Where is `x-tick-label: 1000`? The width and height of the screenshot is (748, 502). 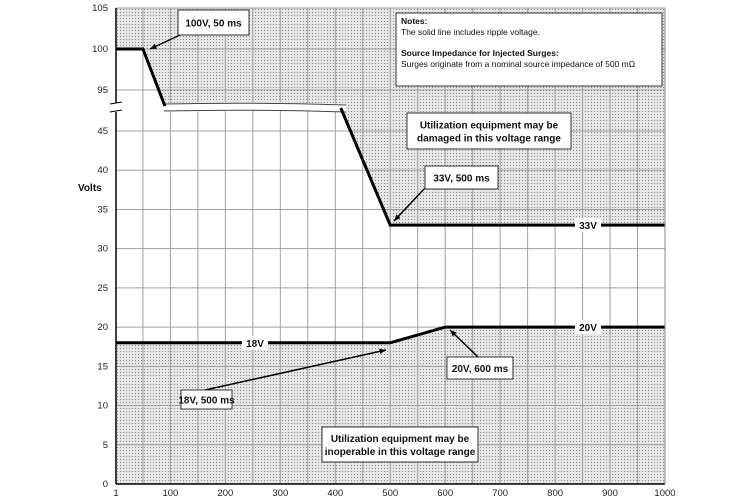
x-tick-label: 1000 is located at coordinates (664, 493).